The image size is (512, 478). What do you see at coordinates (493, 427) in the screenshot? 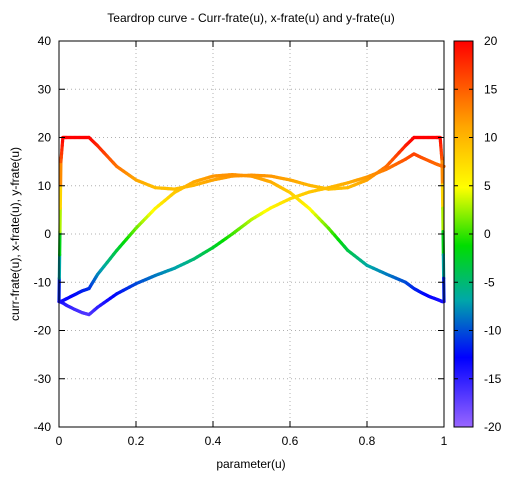
I see `colorbar-tick-label: -20` at bounding box center [493, 427].